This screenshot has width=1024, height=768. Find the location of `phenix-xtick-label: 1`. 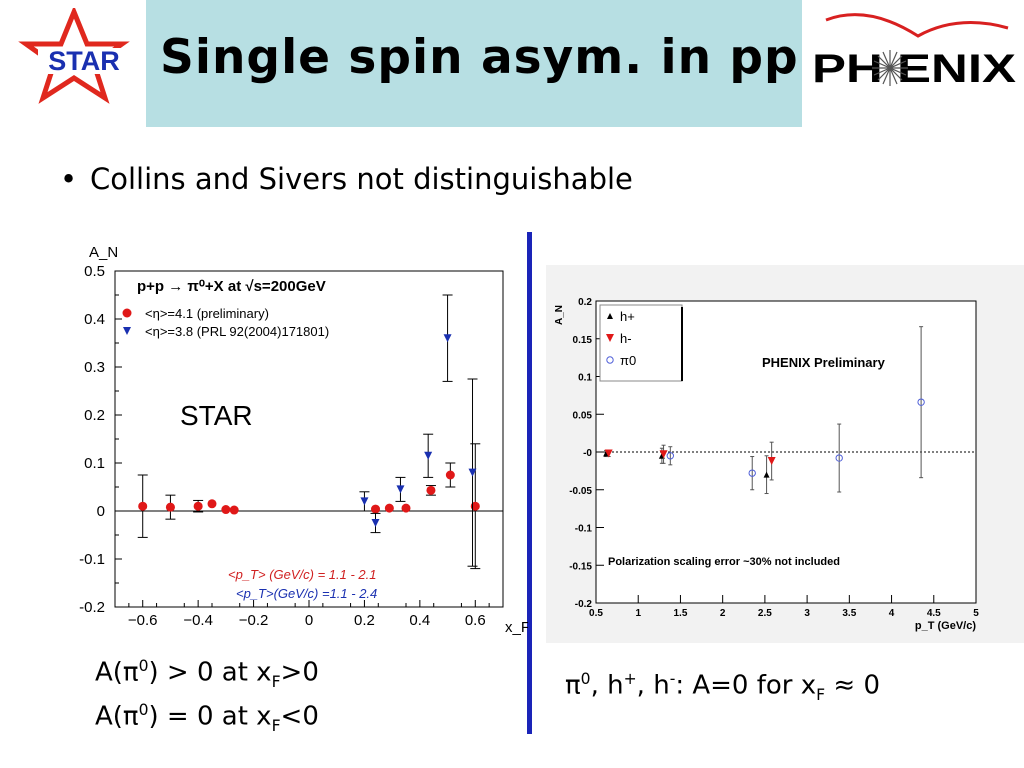

phenix-xtick-label: 1 is located at coordinates (638, 613).